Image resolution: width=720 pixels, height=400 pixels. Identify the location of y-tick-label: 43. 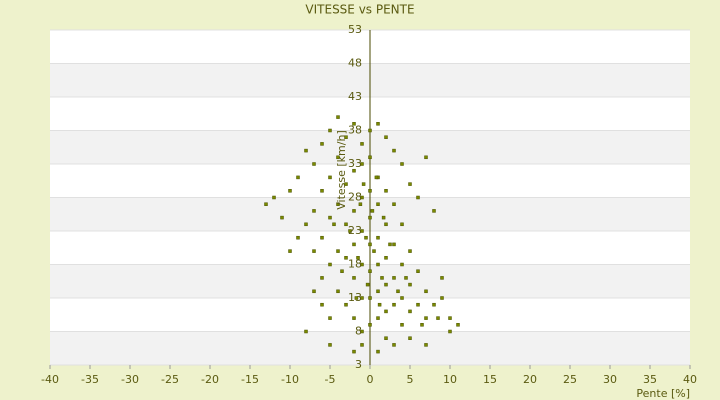
(355, 96).